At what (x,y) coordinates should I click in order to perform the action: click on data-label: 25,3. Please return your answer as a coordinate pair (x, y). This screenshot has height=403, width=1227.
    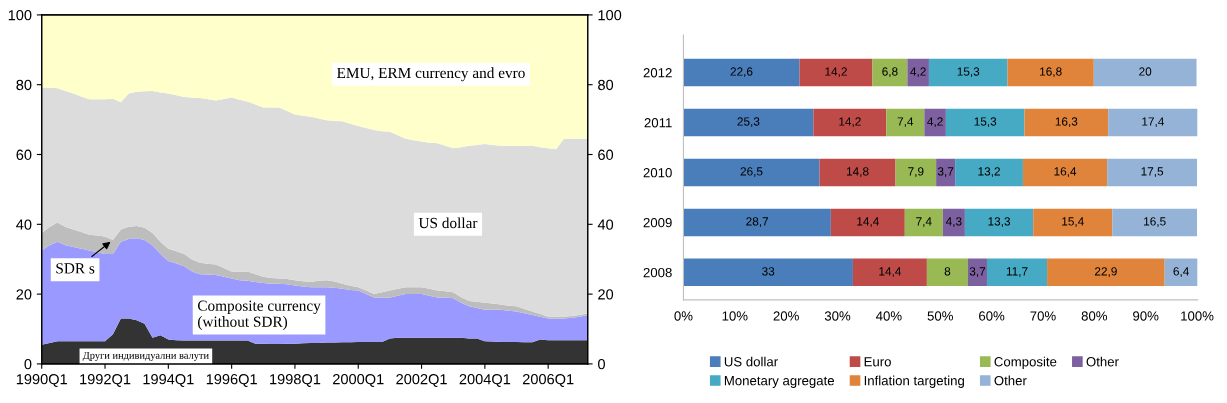
    Looking at the image, I should click on (748, 122).